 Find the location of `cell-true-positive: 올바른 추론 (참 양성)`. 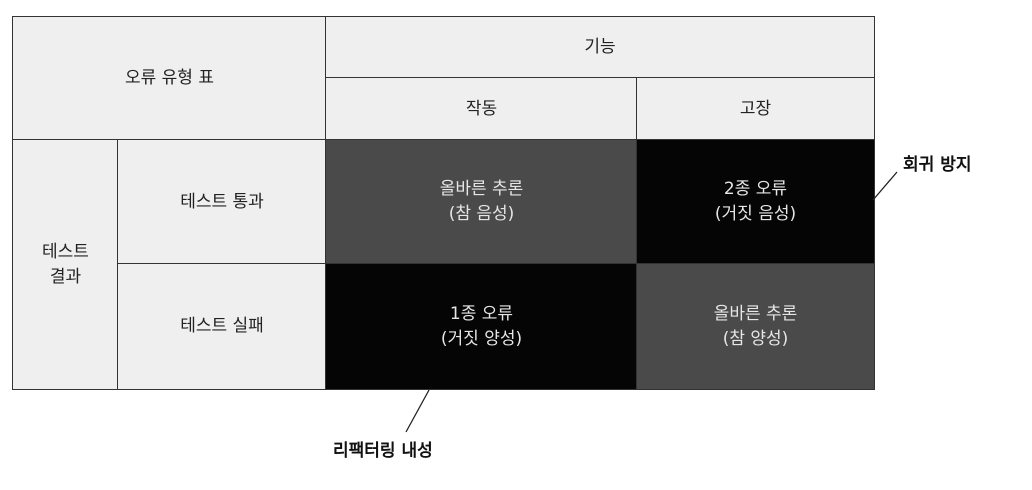

cell-true-positive: 올바른 추론 (참 양성) is located at coordinates (755, 326).